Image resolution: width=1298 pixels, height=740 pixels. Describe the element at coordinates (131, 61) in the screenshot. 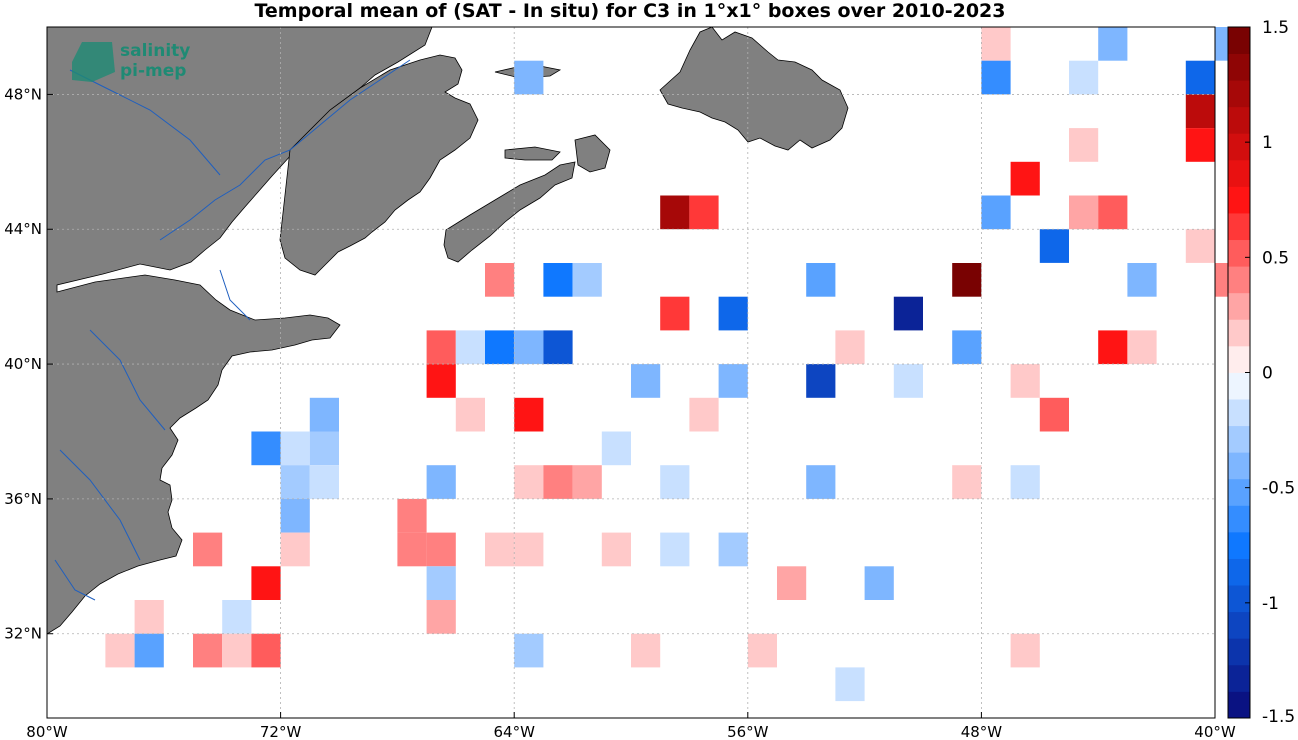

I see `logo: salinity pi-mep` at that location.